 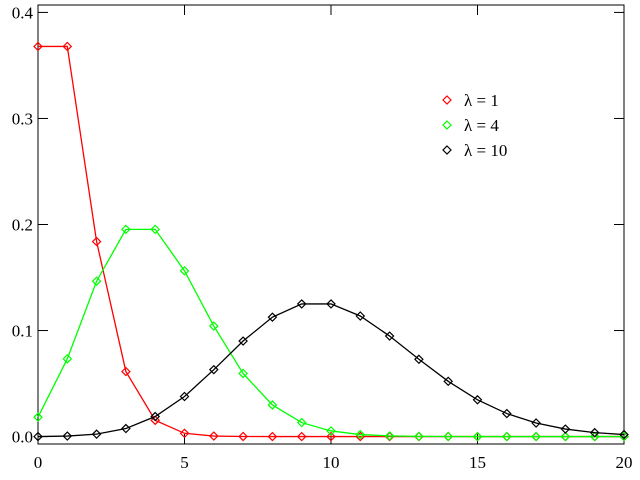 What do you see at coordinates (23, 12) in the screenshot?
I see `y-tick-label: 0.4` at bounding box center [23, 12].